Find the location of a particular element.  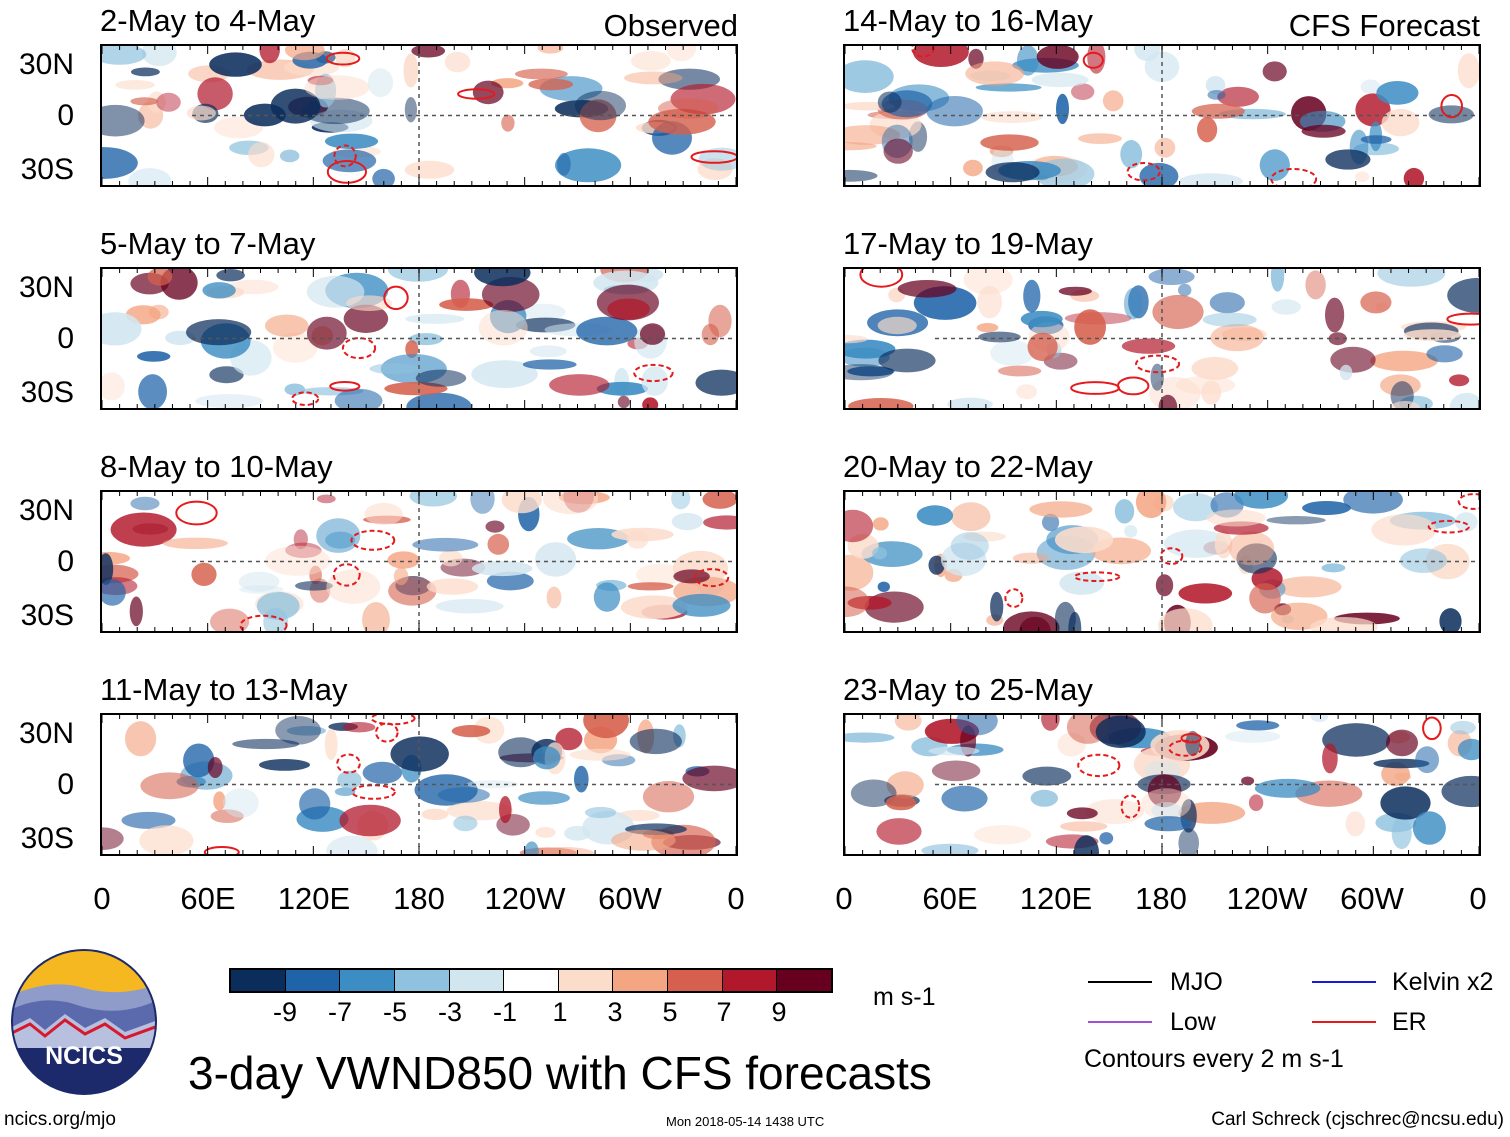

ncics-logo-icon is located at coordinates (84, 1022).